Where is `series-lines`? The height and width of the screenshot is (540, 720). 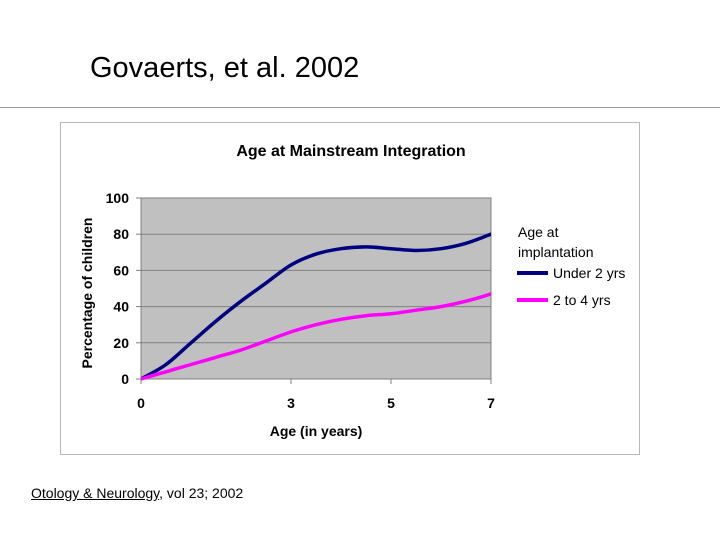 series-lines is located at coordinates (316, 306).